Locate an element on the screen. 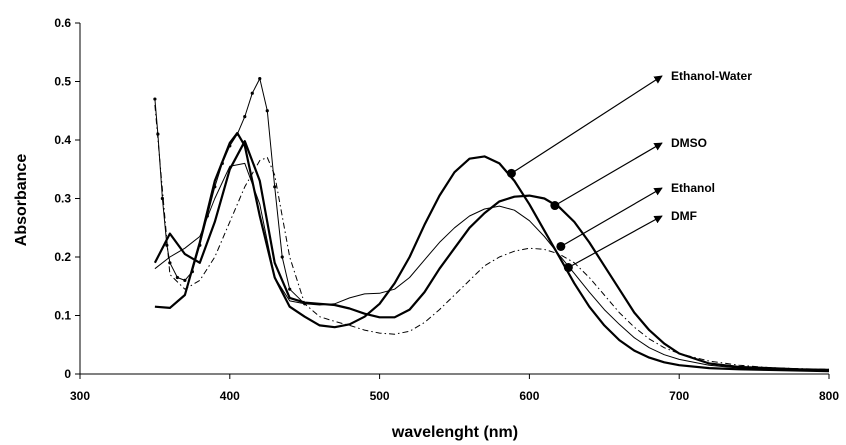  x-tick-label: 800 is located at coordinates (829, 396).